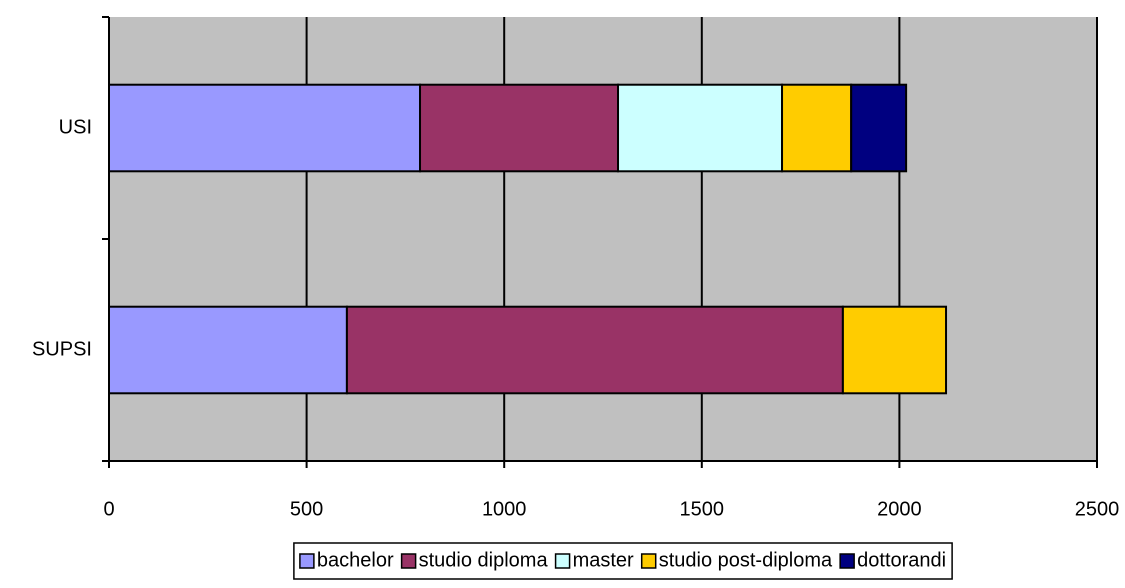 Image resolution: width=1125 pixels, height=588 pixels. I want to click on x-tick-label: 1000, so click(504, 509).